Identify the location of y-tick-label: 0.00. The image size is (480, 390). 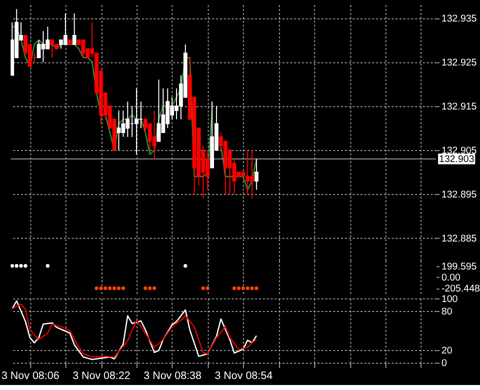
(451, 278).